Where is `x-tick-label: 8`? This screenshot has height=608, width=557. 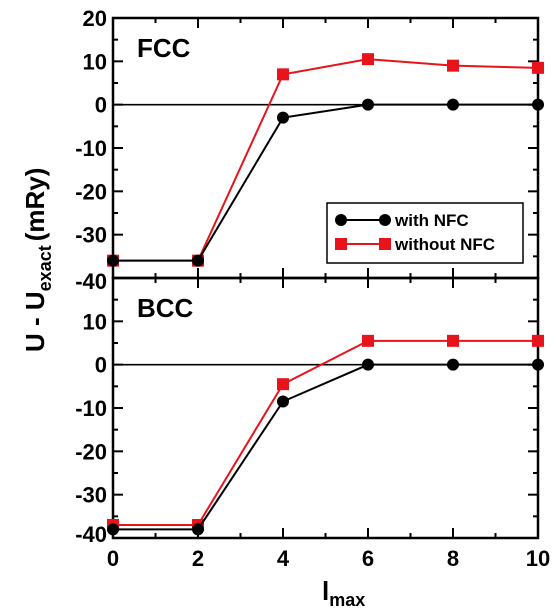 x-tick-label: 8 is located at coordinates (453, 558).